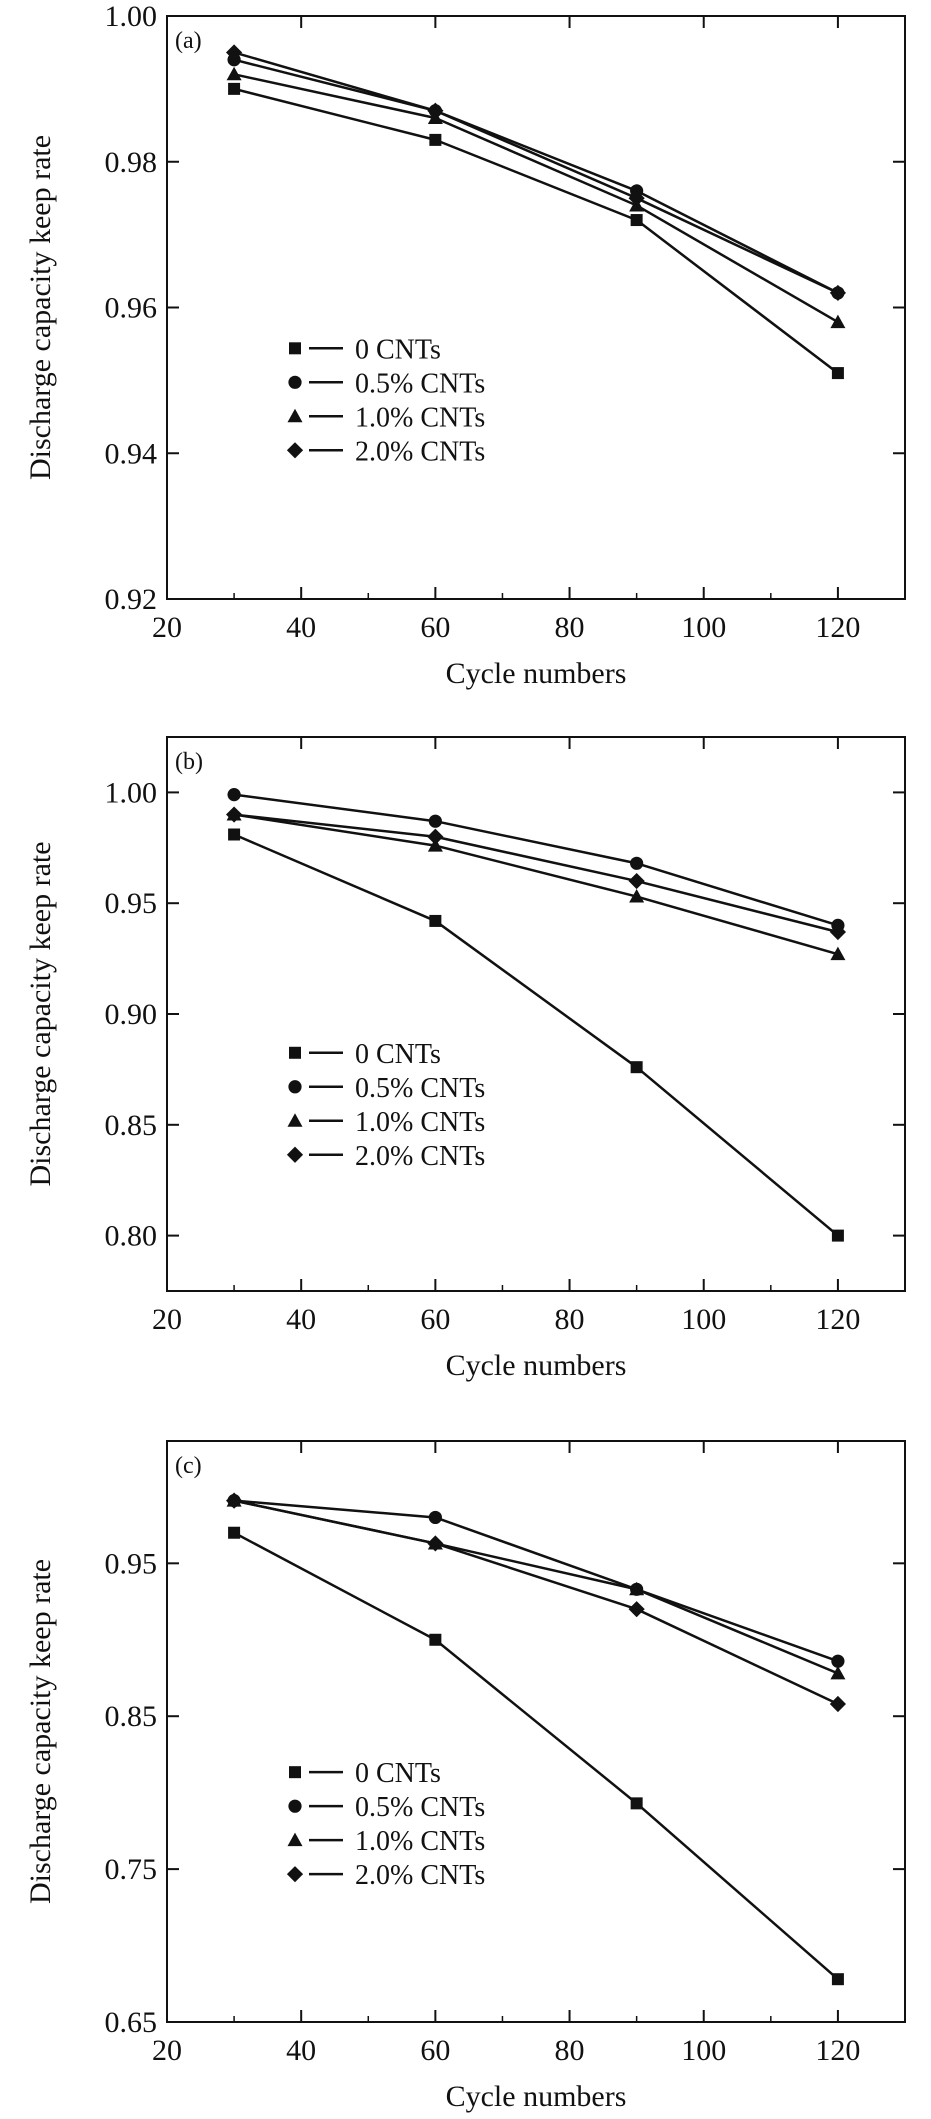 The width and height of the screenshot is (931, 2119). I want to click on y-tick-label: 0.65, so click(131, 2022).